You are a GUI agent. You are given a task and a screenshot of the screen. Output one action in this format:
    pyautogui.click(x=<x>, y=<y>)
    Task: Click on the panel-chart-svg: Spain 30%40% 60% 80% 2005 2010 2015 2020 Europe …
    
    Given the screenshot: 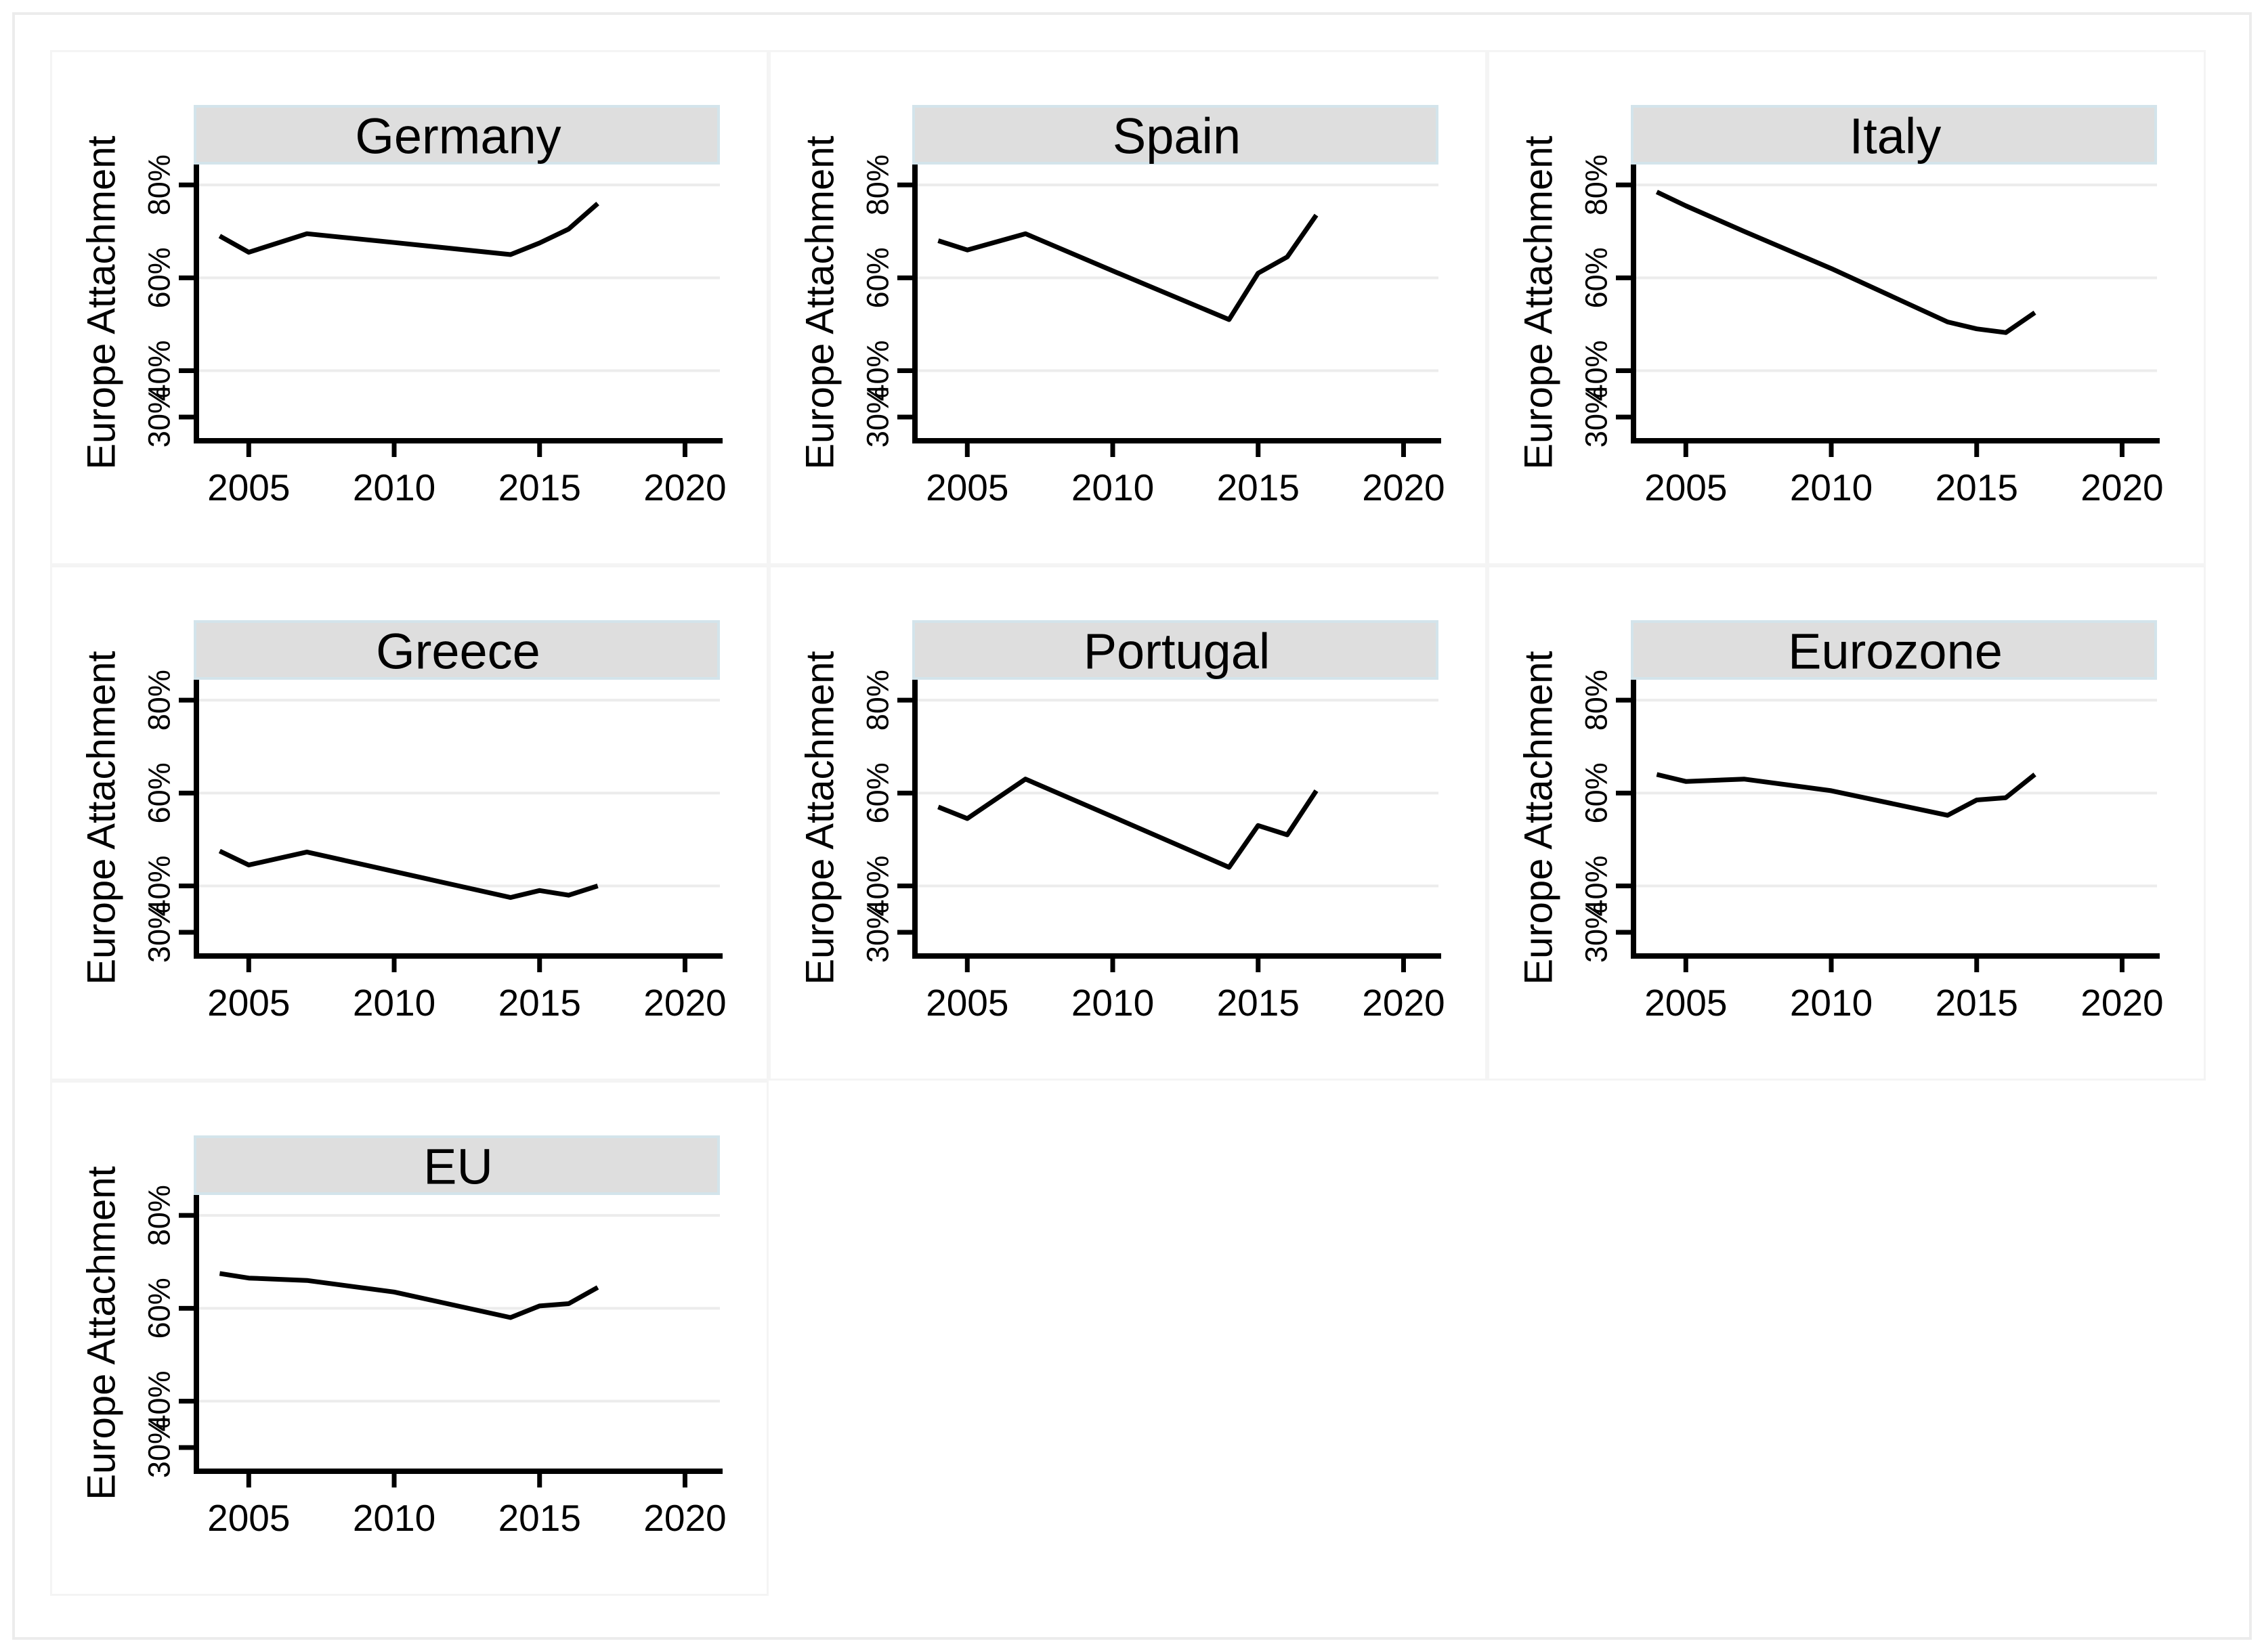 What is the action you would take?
    pyautogui.click(x=1121, y=307)
    